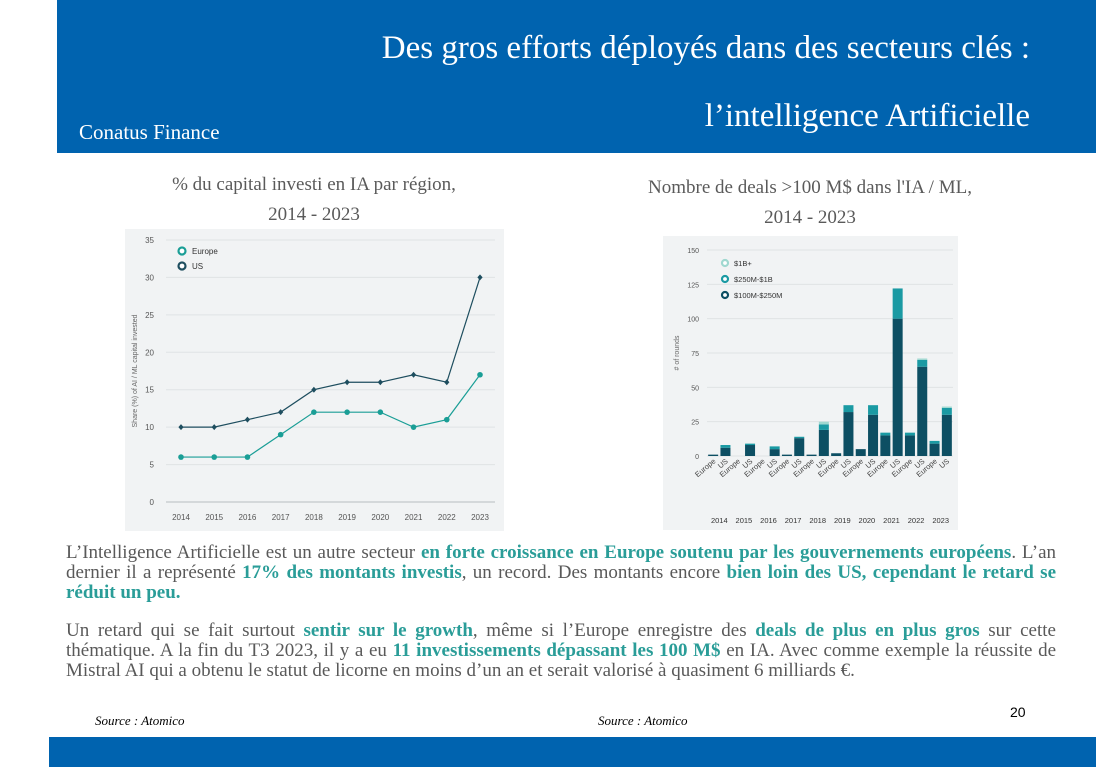 This screenshot has width=1096, height=767. I want to click on brand-name: Conatus Finance, so click(149, 132).